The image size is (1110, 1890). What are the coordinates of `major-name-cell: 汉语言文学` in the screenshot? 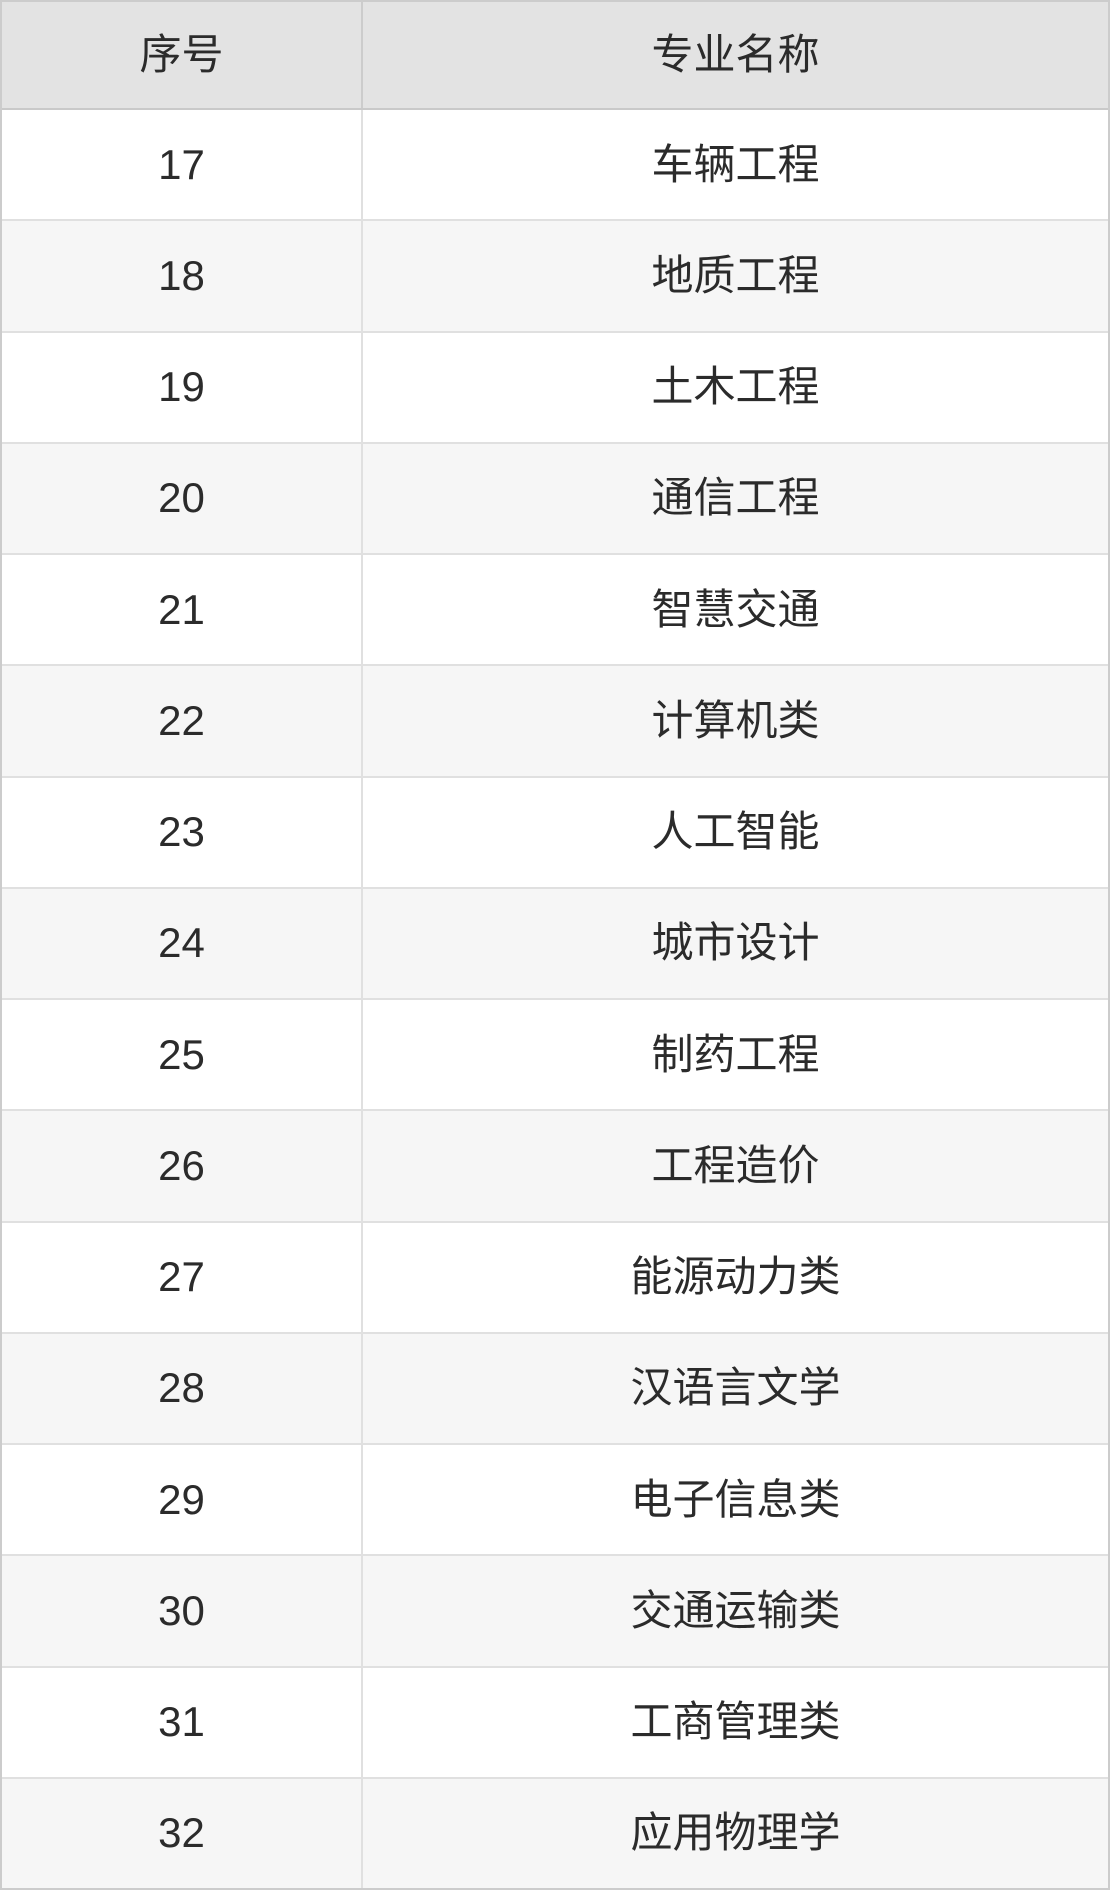 It's located at (735, 1388).